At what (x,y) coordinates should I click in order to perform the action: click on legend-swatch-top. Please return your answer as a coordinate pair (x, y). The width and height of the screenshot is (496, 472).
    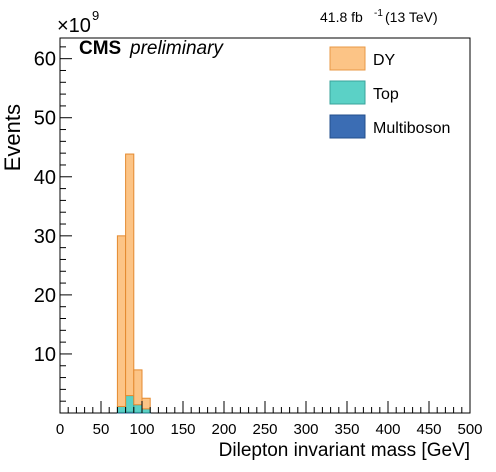
    Looking at the image, I should click on (347, 92).